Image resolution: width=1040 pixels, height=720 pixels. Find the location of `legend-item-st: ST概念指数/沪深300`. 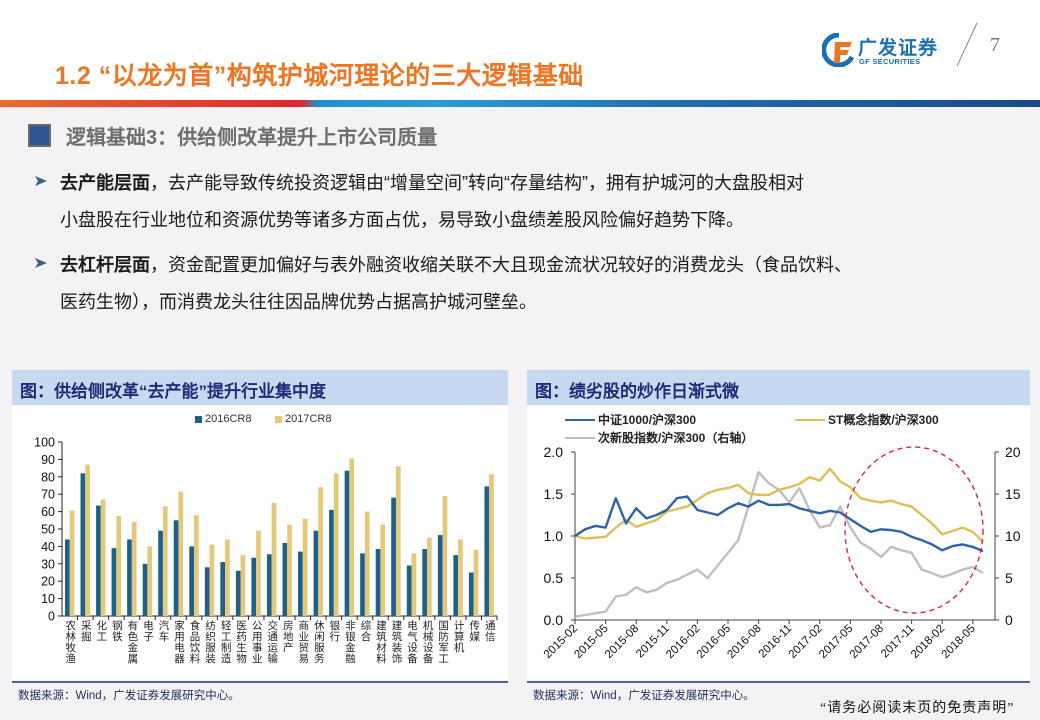

legend-item-st: ST概念指数/沪深300 is located at coordinates (867, 419).